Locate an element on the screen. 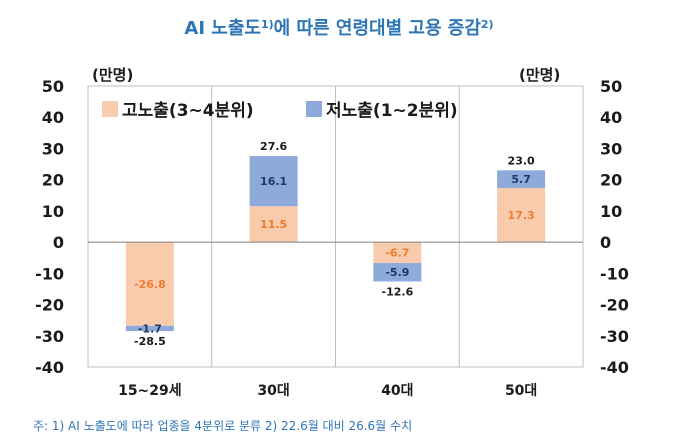  segment-value-label: 5.7 is located at coordinates (521, 179).